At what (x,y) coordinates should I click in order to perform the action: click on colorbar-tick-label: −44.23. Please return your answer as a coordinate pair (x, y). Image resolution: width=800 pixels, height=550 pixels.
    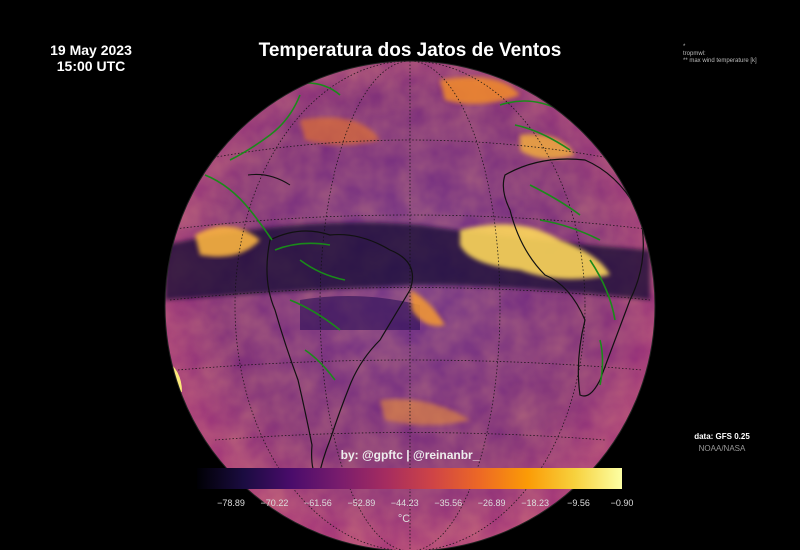
    Looking at the image, I should click on (404, 503).